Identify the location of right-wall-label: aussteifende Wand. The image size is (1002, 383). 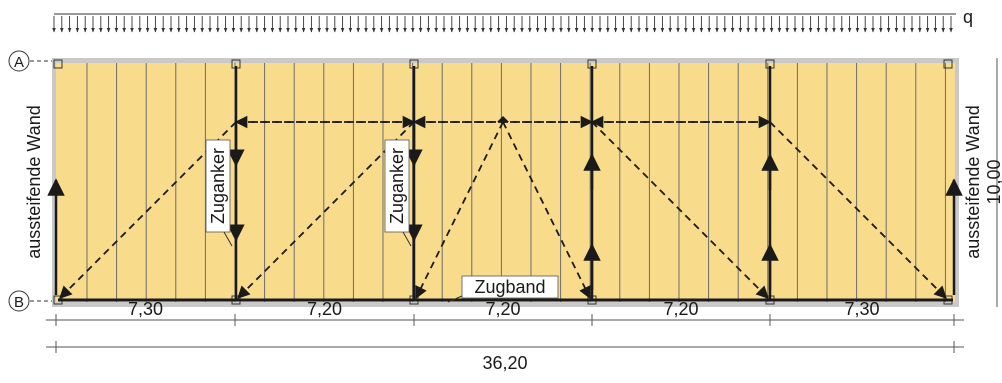
(973, 181).